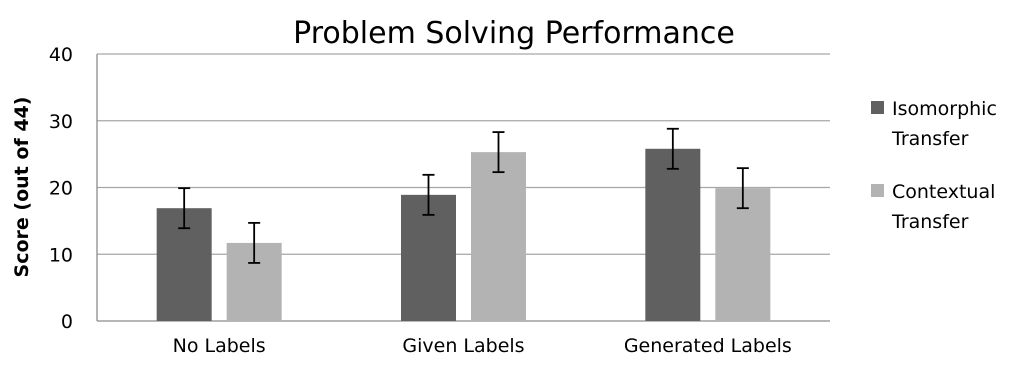 The width and height of the screenshot is (1011, 365). What do you see at coordinates (67, 322) in the screenshot?
I see `y-tick-label: 0` at bounding box center [67, 322].